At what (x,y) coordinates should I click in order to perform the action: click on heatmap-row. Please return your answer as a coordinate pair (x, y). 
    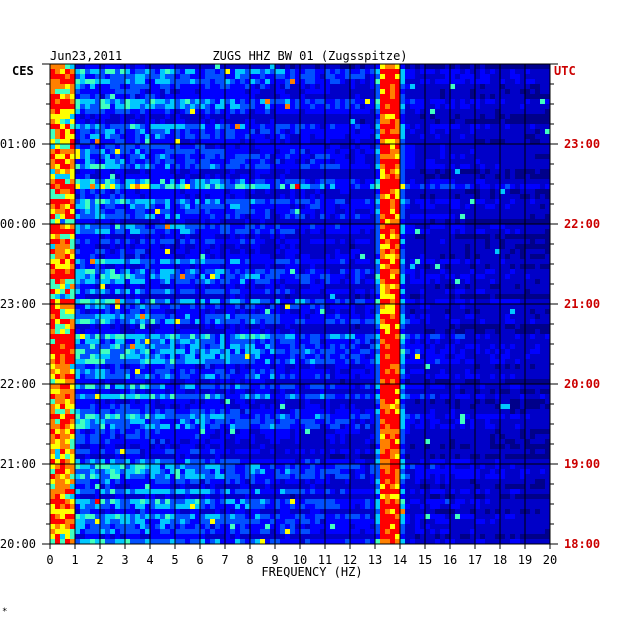
    Looking at the image, I should click on (300, 97).